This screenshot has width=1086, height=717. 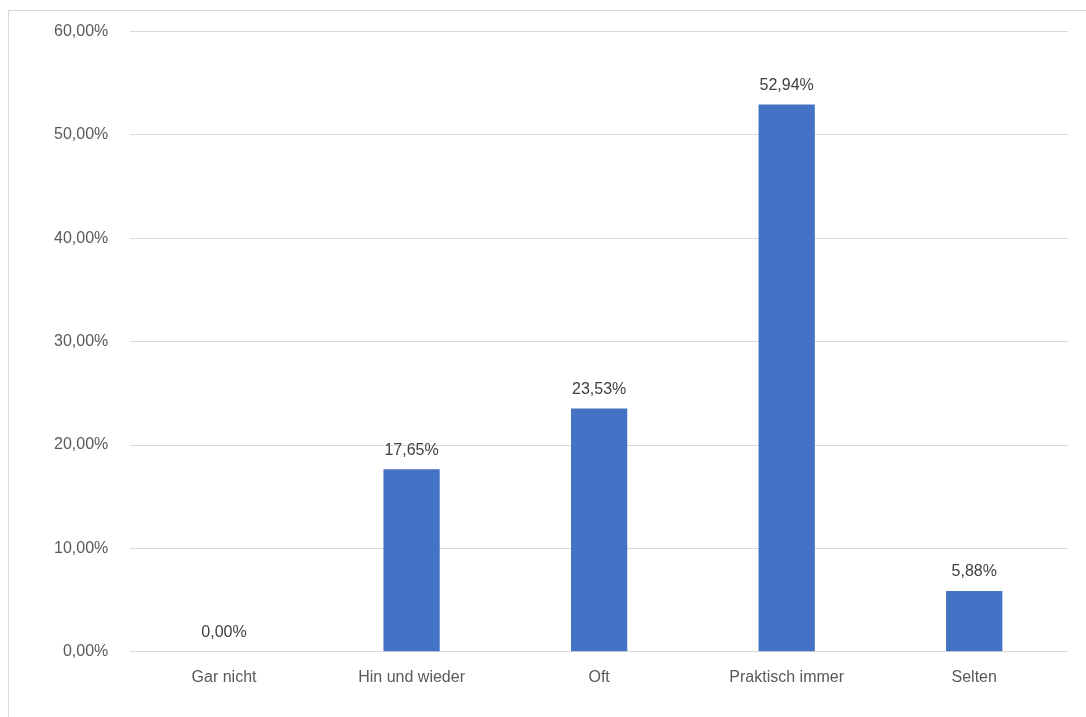 I want to click on y-tick-label: 40,00%, so click(x=81, y=237).